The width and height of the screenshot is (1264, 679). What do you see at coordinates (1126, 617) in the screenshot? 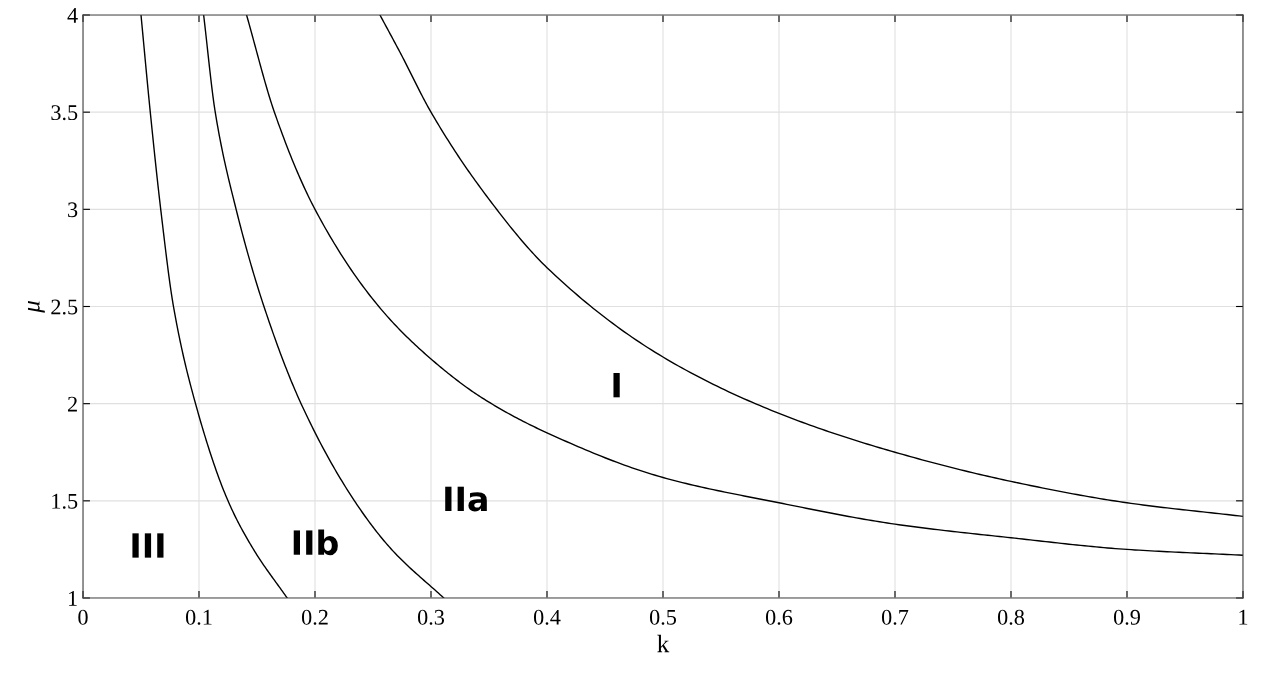
I see `x-tick-label: 0.9` at bounding box center [1126, 617].